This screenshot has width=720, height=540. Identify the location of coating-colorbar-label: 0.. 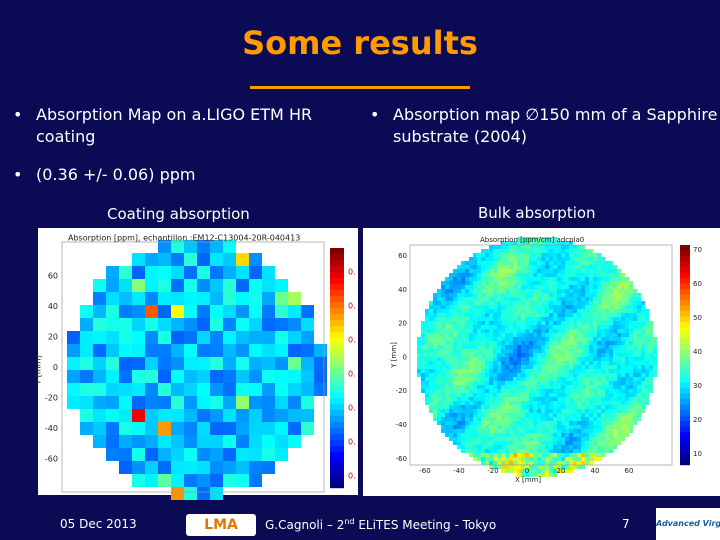
(352, 340).